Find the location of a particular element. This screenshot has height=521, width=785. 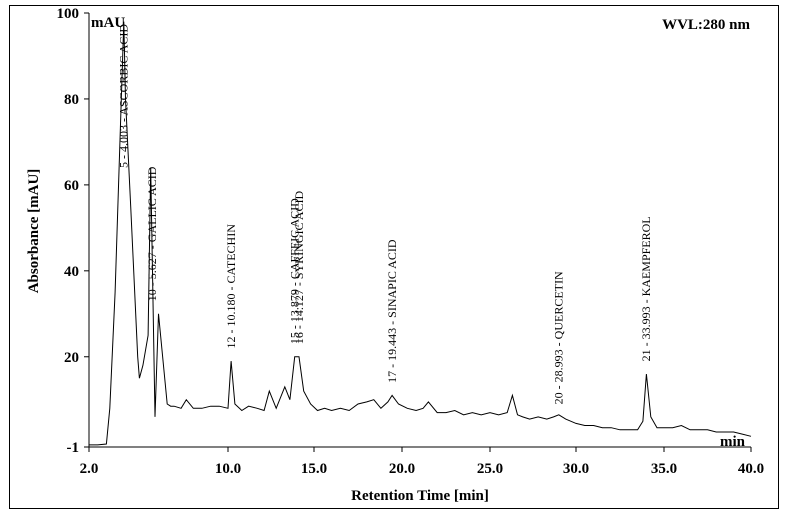

peak-label: 21 - 33.993 - KAEMPFEROL is located at coordinates (646, 288).